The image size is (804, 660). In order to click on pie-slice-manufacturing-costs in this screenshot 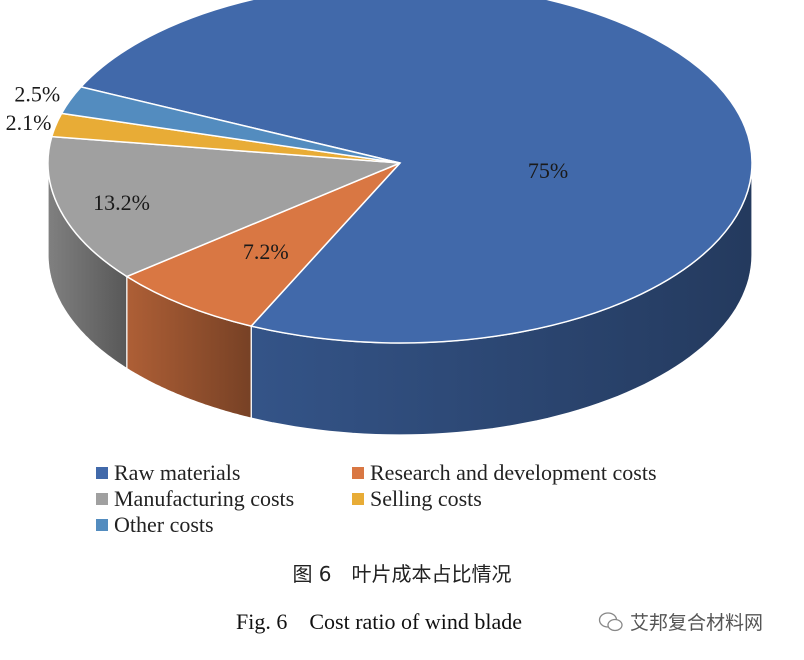, I will do `click(224, 206)`.